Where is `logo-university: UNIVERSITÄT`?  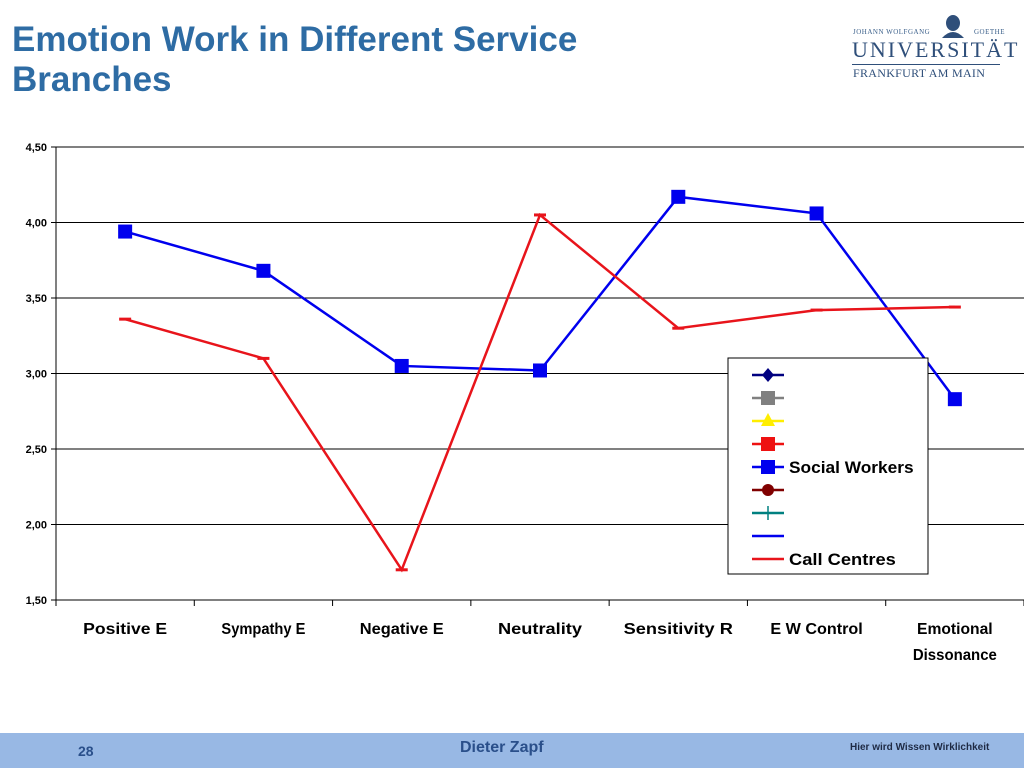
logo-university: UNIVERSITÄT is located at coordinates (936, 49).